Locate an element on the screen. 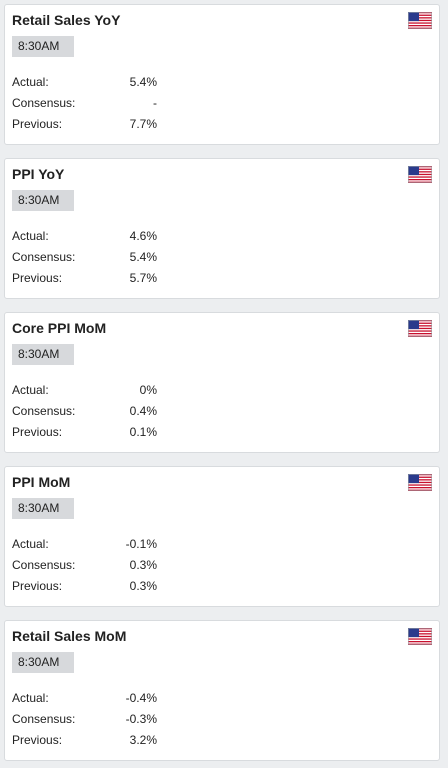  previous-row: Previous: 0.1% is located at coordinates (84, 432).